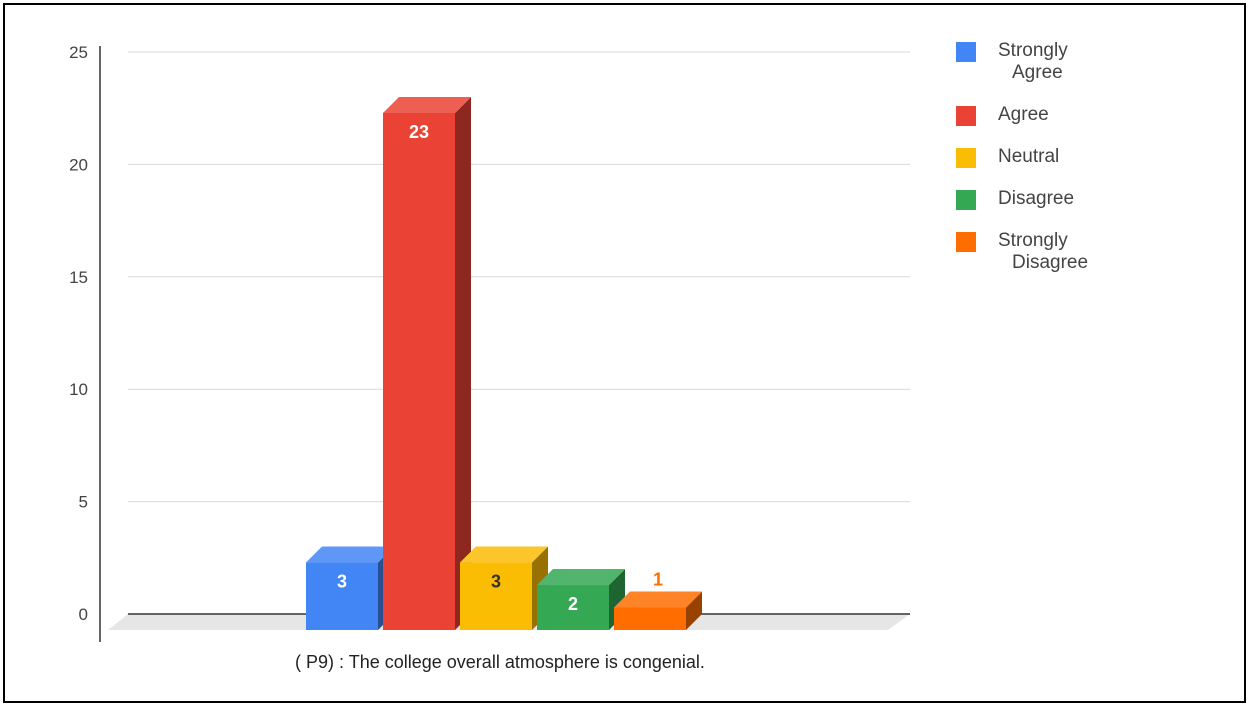  What do you see at coordinates (573, 604) in the screenshot?
I see `data-label: 2` at bounding box center [573, 604].